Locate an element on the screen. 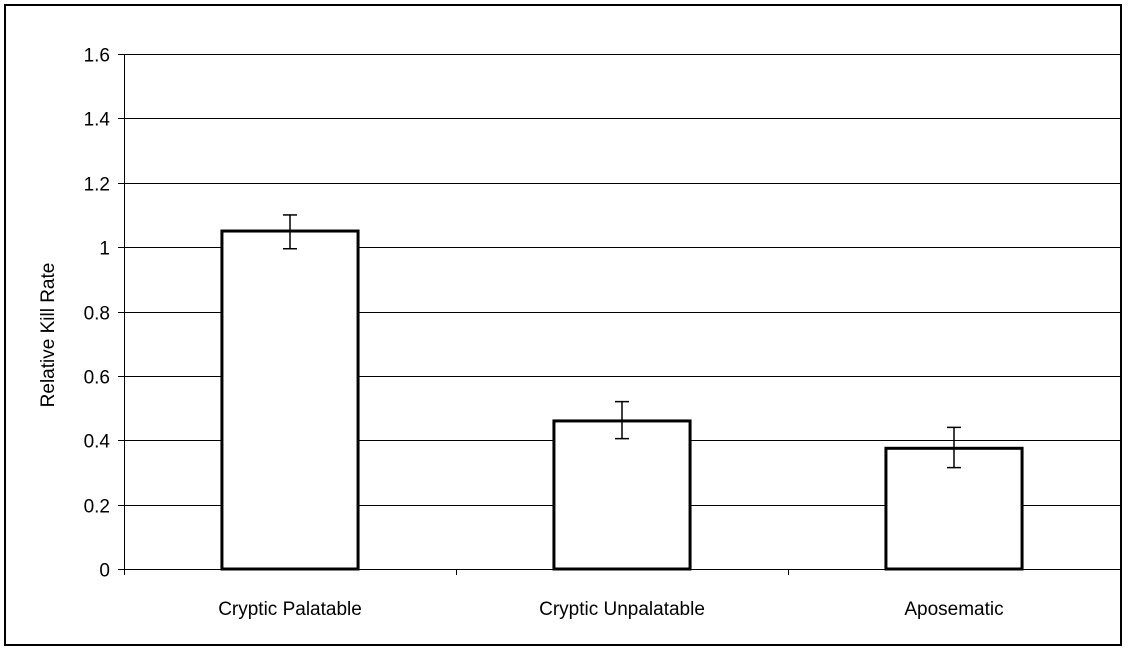 Image resolution: width=1128 pixels, height=652 pixels. y-axis-title: Relative Kill Rate is located at coordinates (48, 335).